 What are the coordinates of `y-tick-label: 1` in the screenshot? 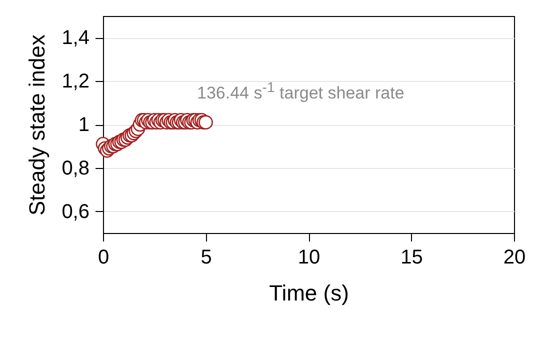 It's located at (84, 125).